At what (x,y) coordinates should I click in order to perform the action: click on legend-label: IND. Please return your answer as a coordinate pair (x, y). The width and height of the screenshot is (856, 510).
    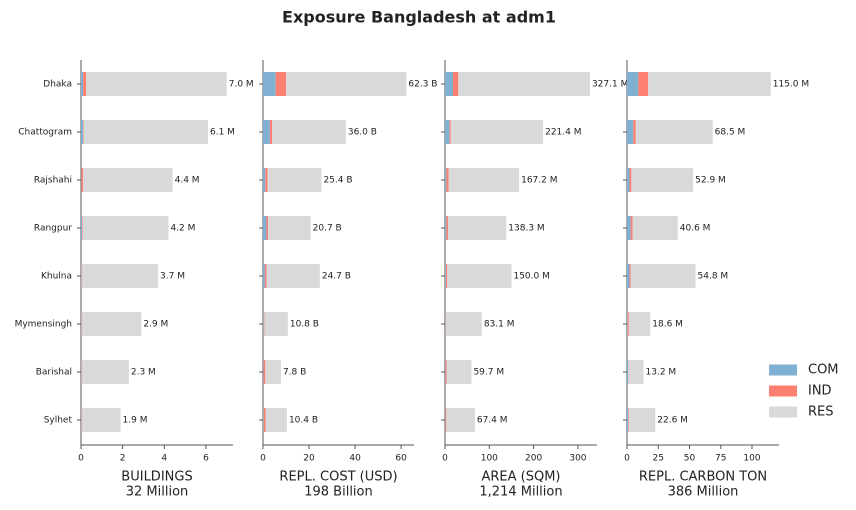
    Looking at the image, I should click on (820, 391).